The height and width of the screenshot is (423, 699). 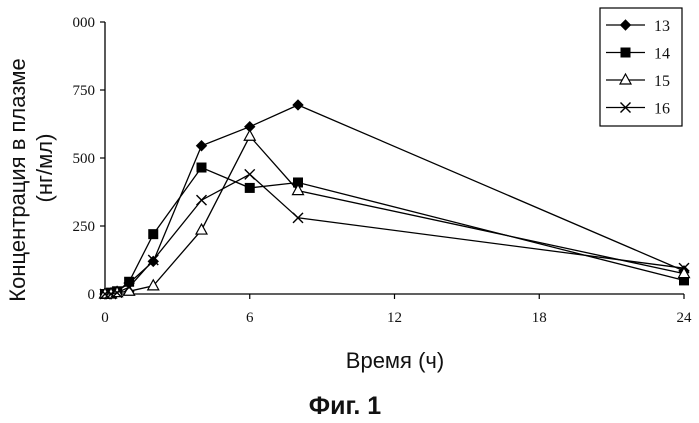 I want to click on y-tick-label: 0, so click(x=92, y=295).